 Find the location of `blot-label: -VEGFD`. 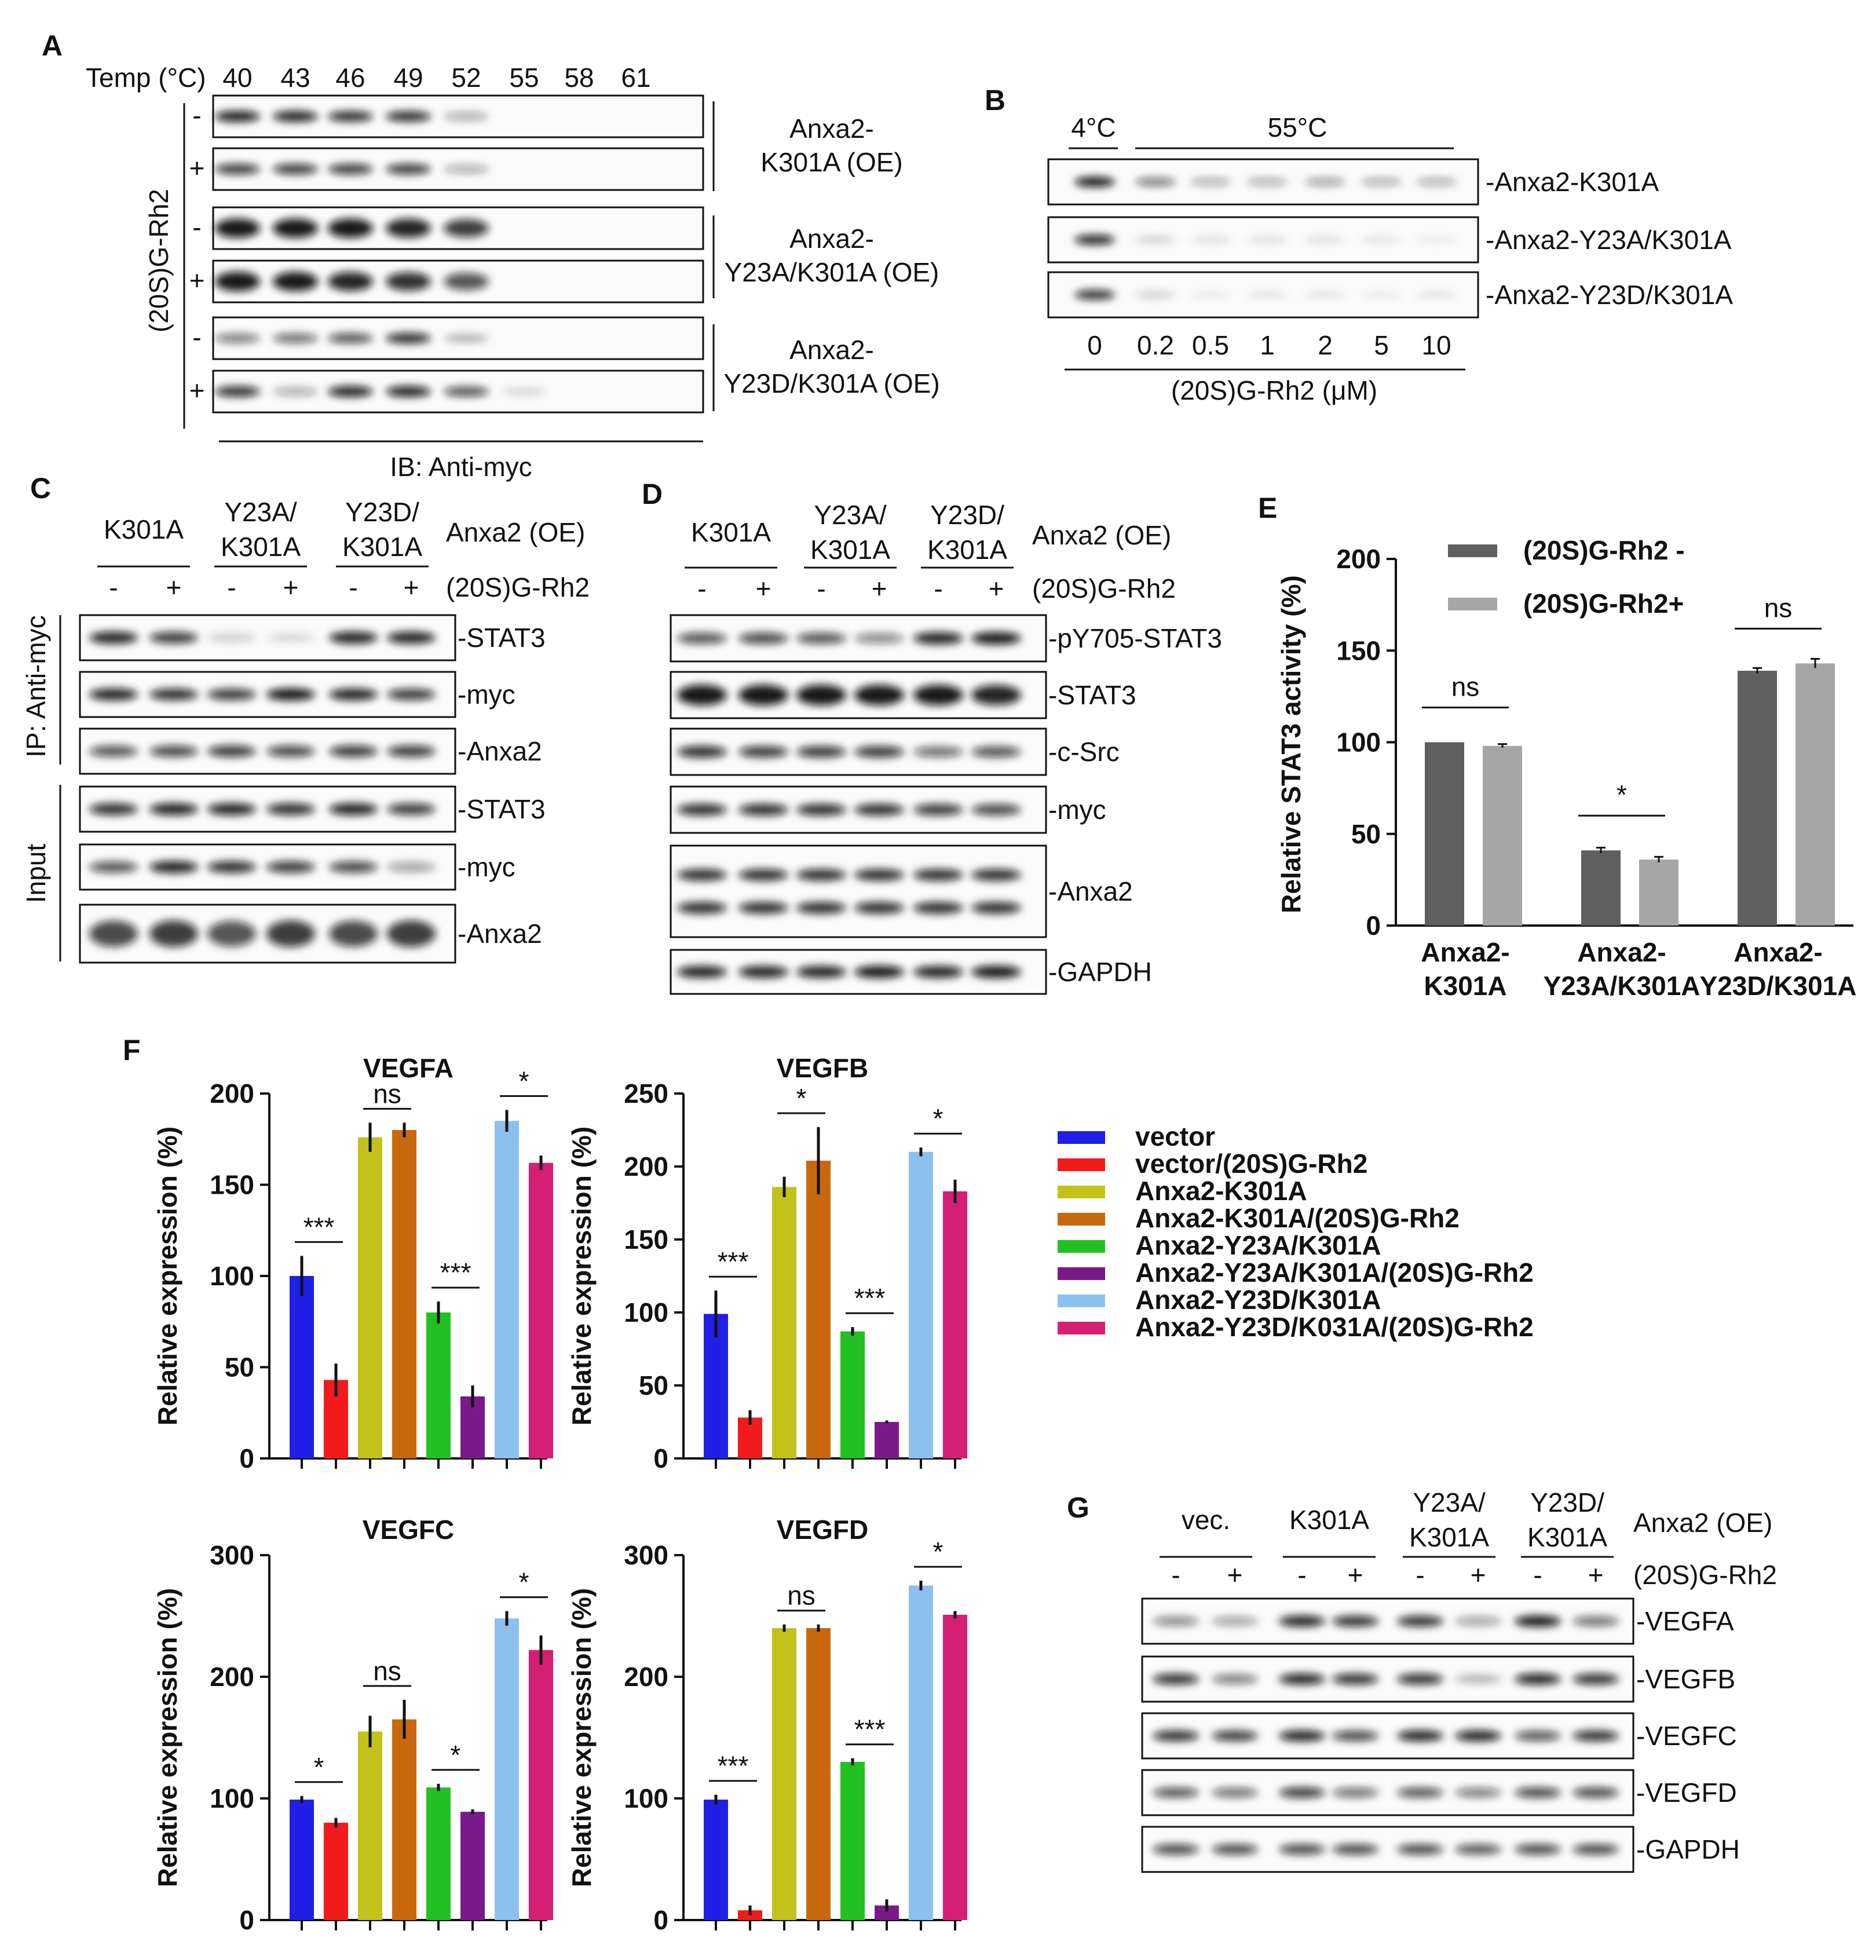

blot-label: -VEGFD is located at coordinates (1687, 1793).